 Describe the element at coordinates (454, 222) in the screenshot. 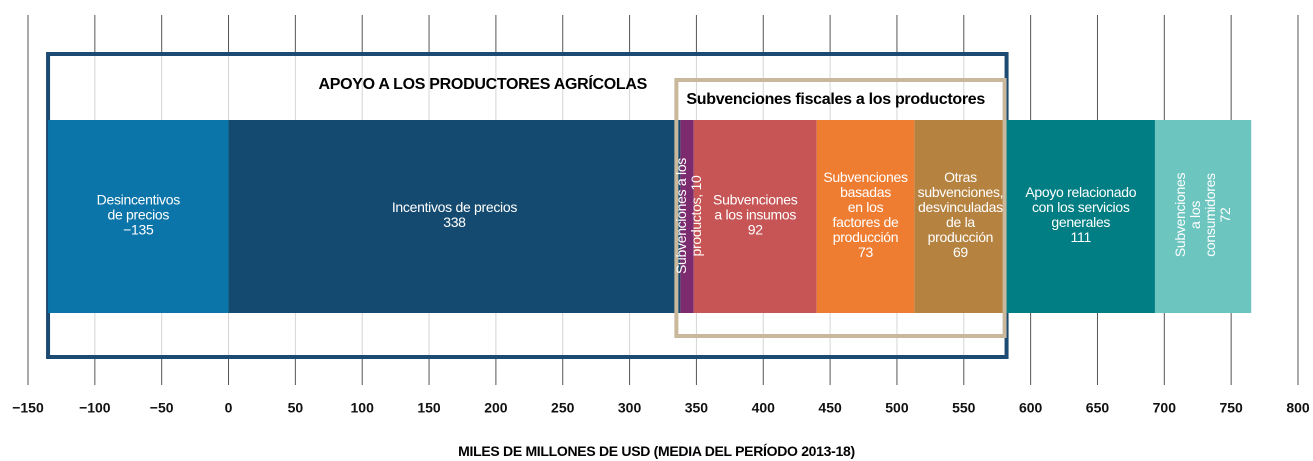

I see `value-label: 338` at that location.